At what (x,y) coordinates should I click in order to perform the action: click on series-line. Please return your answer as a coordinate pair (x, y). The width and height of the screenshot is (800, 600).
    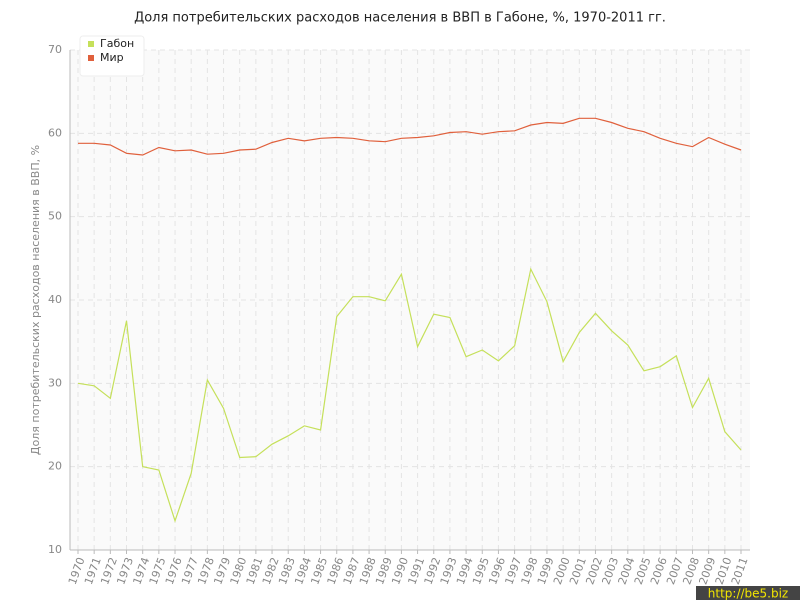
    Looking at the image, I should click on (410, 136).